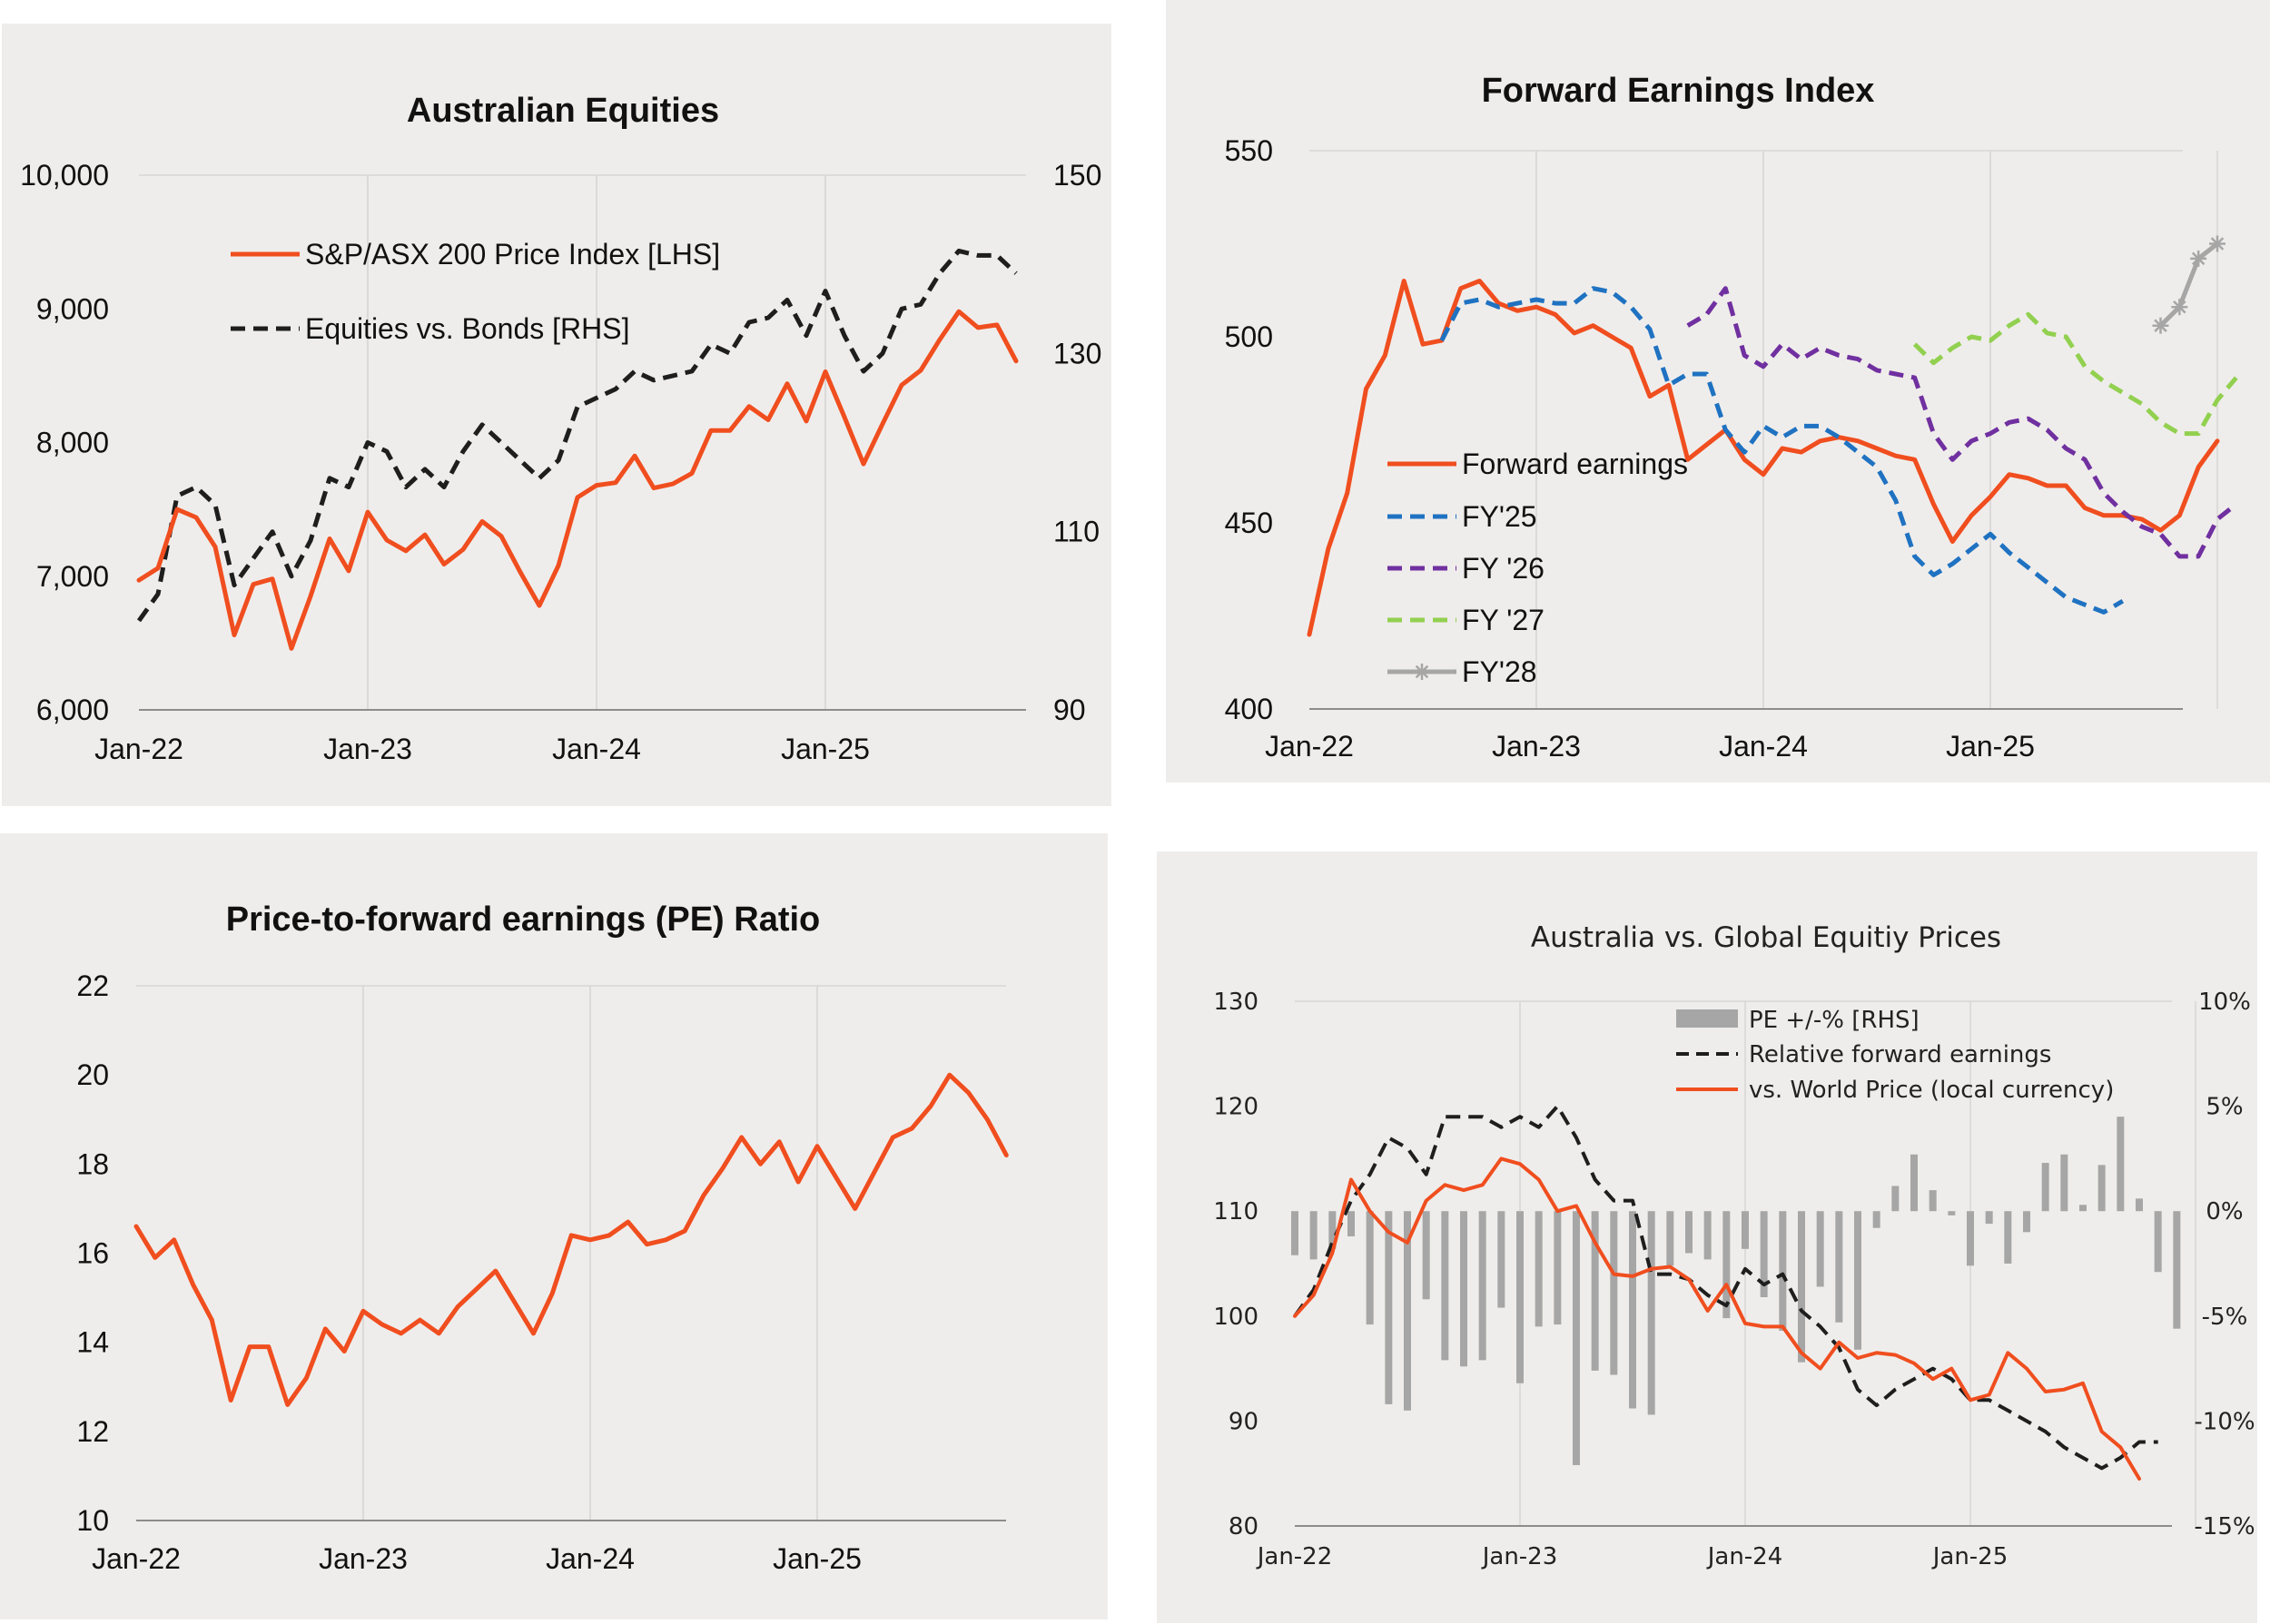 The image size is (2270, 1624). What do you see at coordinates (1834, 1020) in the screenshot?
I see `legend-label-pe-diff: PE +/-% [RHS]` at bounding box center [1834, 1020].